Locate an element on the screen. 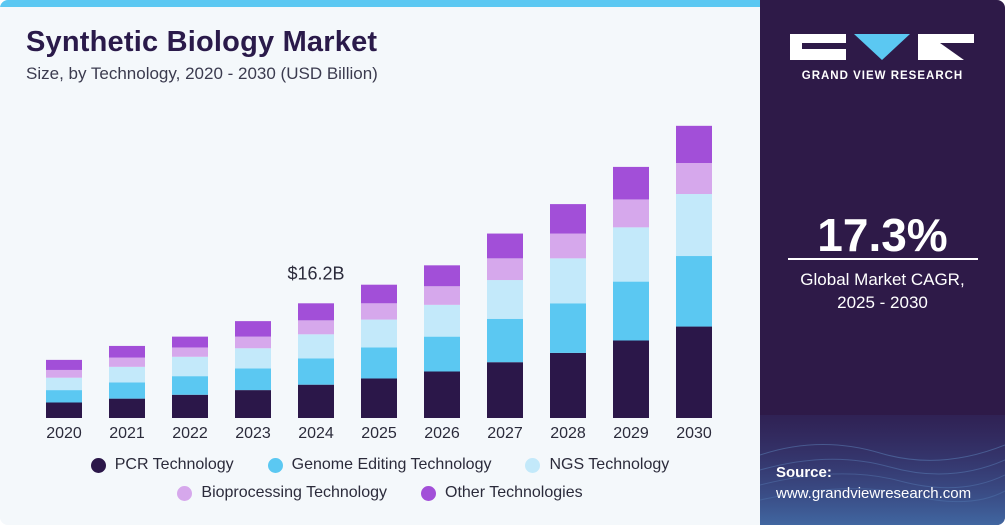 The width and height of the screenshot is (1005, 525). bar-2020-genome-editing is located at coordinates (64, 396).